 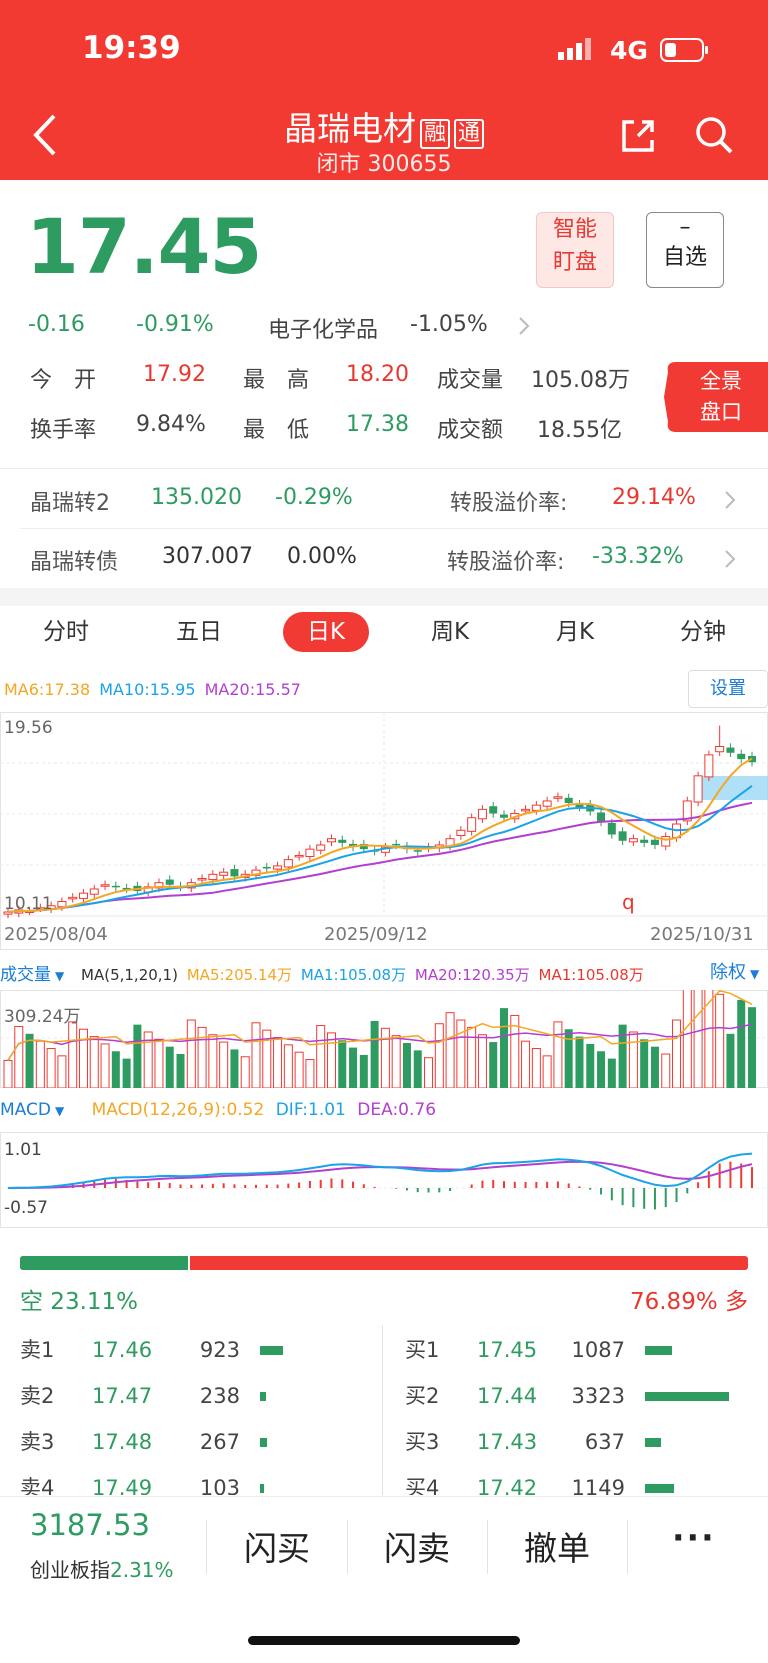 What do you see at coordinates (349, 128) in the screenshot?
I see `stock-name: 晶瑞电材` at bounding box center [349, 128].